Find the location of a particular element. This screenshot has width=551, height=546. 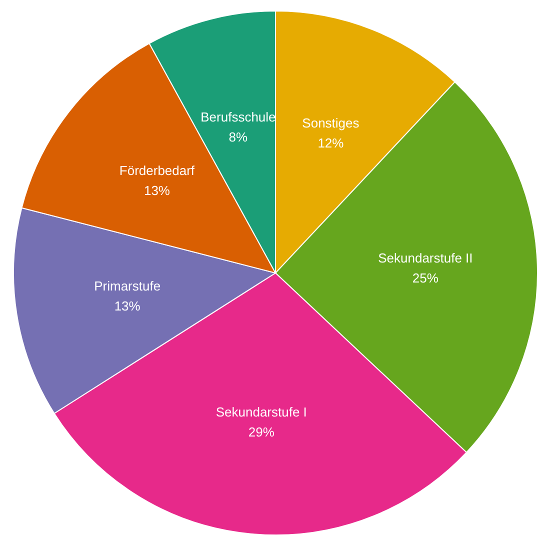

slice-label: Sekundarstufe I is located at coordinates (261, 412).